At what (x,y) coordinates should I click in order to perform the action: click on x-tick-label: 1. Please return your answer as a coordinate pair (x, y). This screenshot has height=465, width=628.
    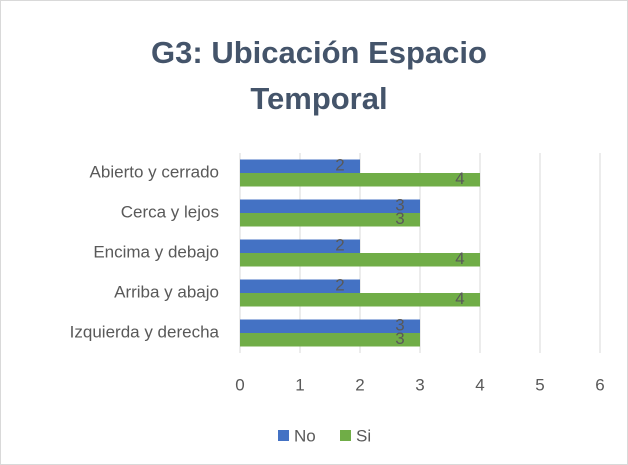
    Looking at the image, I should click on (299, 384).